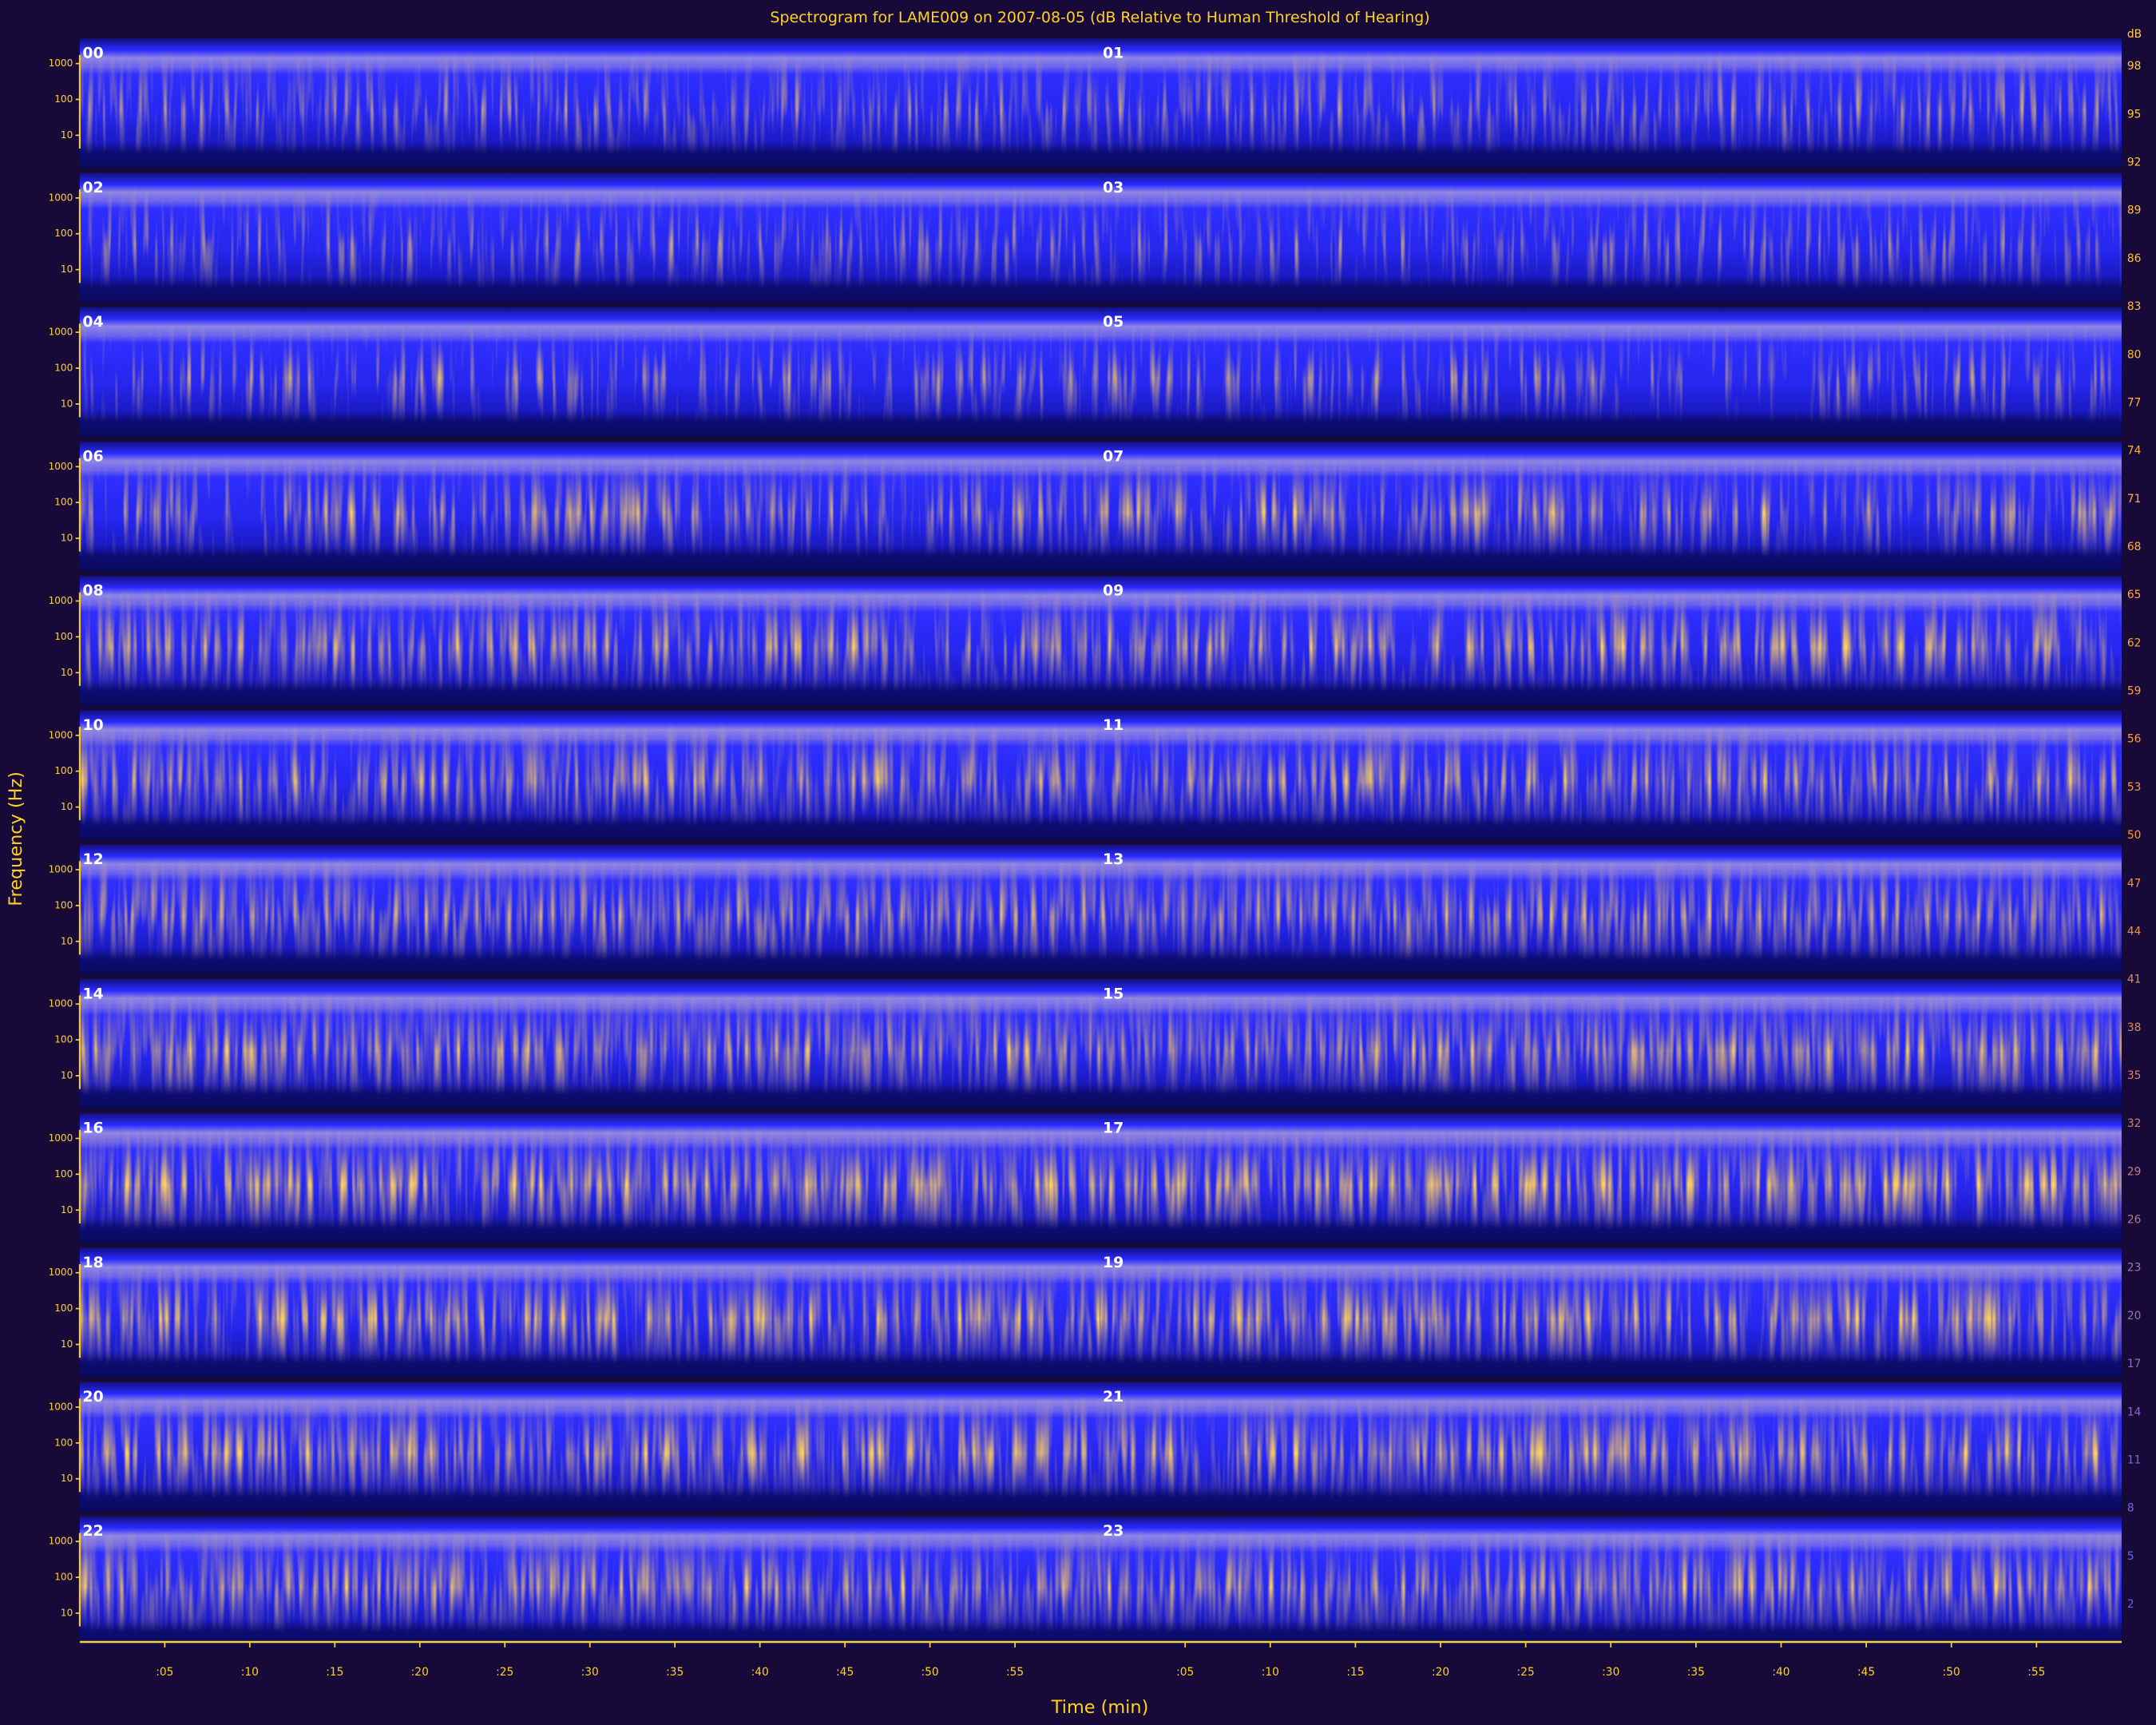 The image size is (2156, 1725). Describe the element at coordinates (2130, 1557) in the screenshot. I see `colorbar-tick-label: 5` at that location.